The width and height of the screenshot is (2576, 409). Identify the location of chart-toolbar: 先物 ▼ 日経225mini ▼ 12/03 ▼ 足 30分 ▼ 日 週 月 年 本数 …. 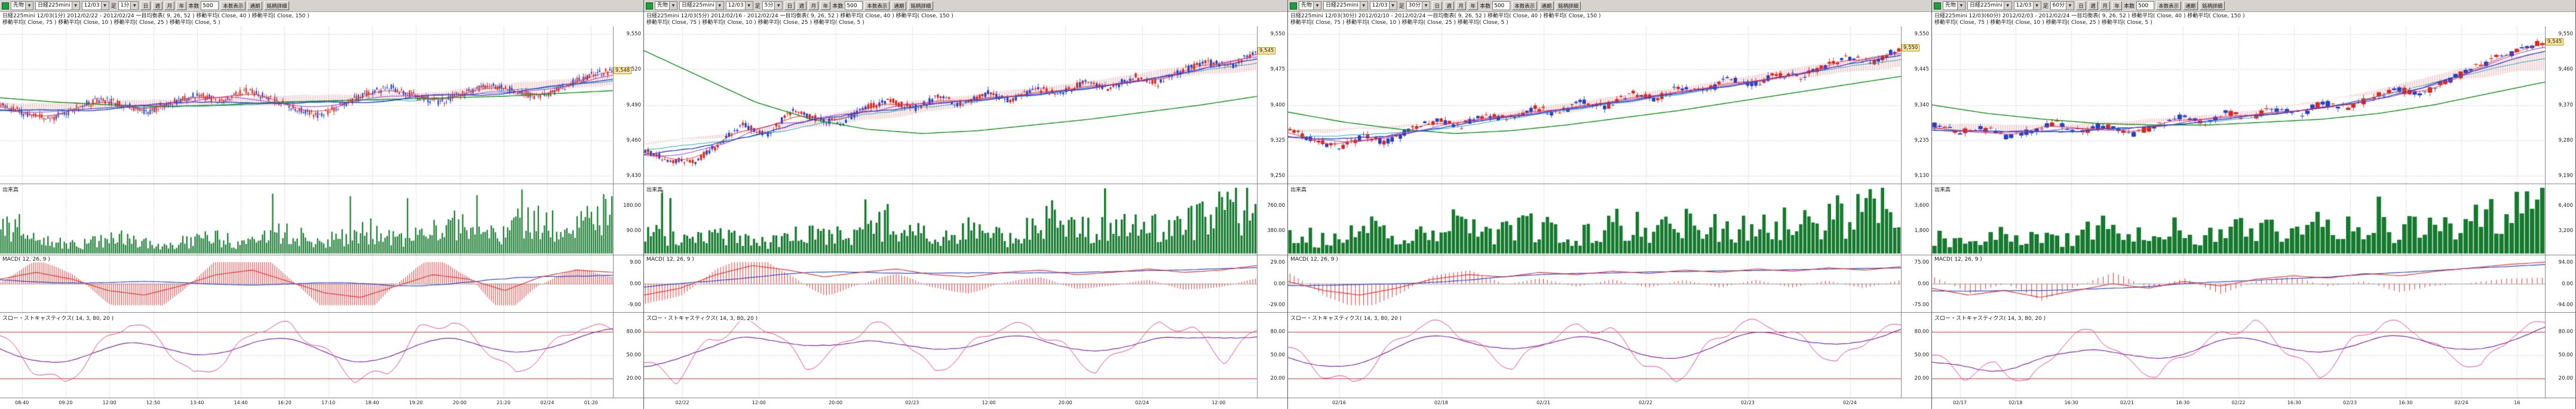
(1609, 6).